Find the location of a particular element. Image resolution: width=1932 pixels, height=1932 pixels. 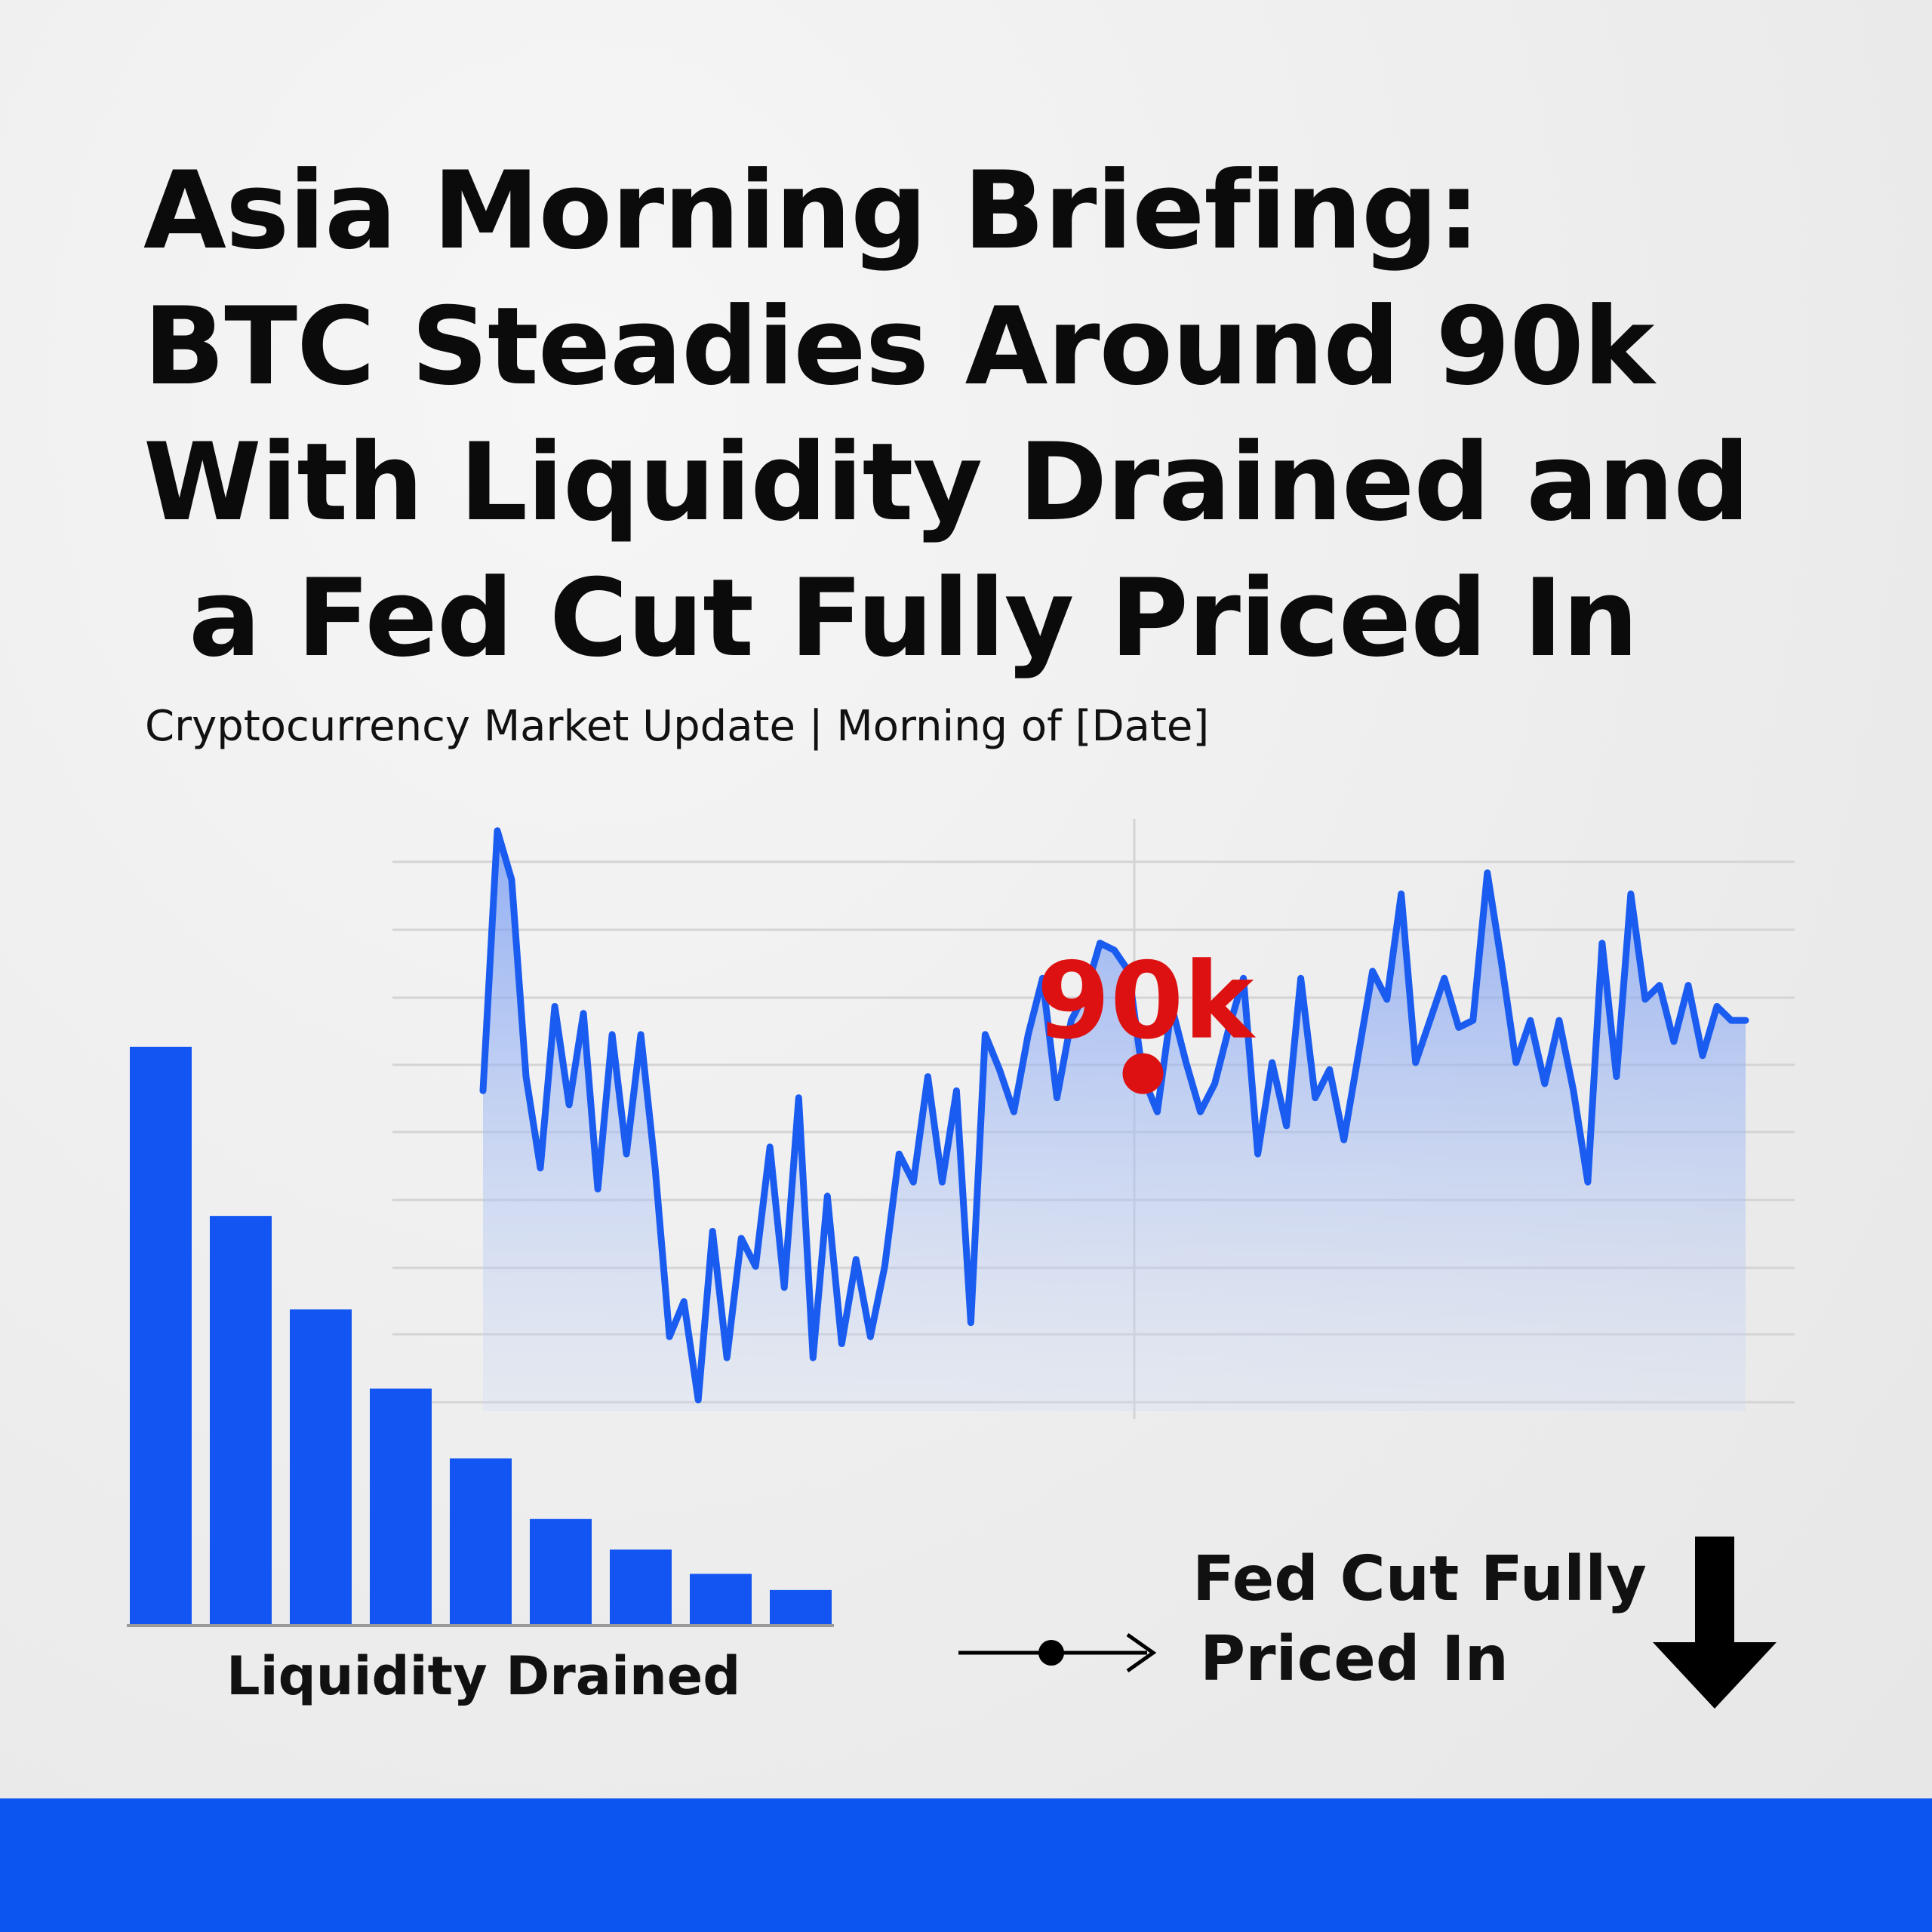

bottom-band is located at coordinates (966, 1865).